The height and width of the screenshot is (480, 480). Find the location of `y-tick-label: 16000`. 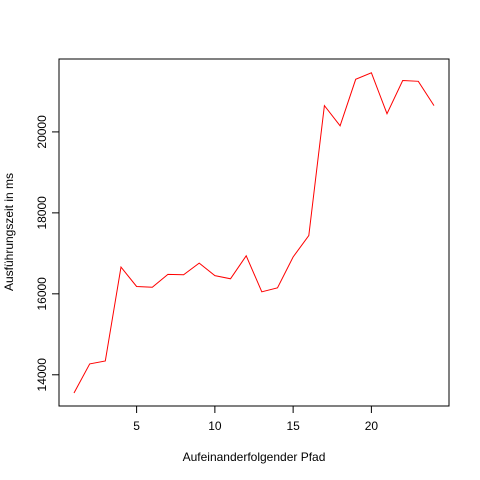

y-tick-label: 16000 is located at coordinates (42, 294).